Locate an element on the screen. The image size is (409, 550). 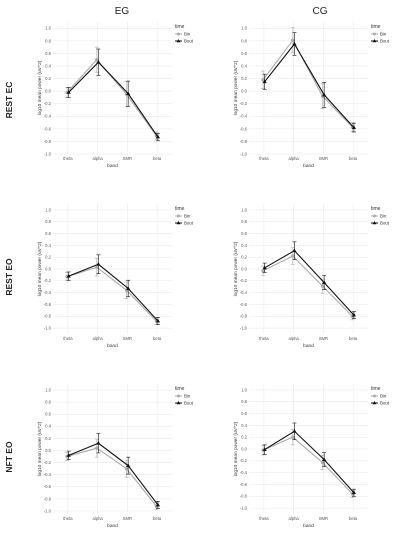
column-title-cg: CG is located at coordinates (320, 11).